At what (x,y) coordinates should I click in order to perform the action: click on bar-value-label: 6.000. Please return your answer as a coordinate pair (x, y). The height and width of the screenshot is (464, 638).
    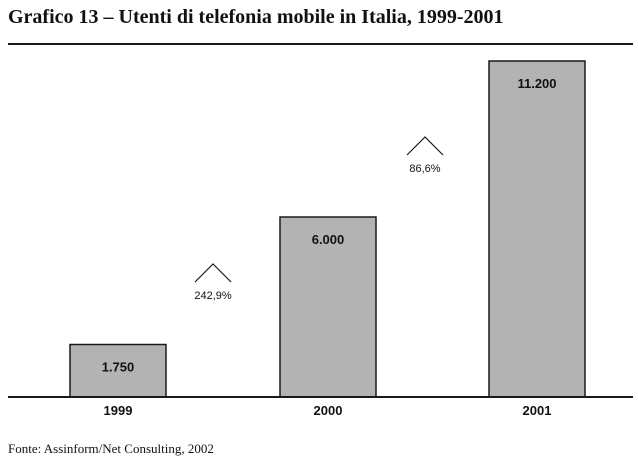
    Looking at the image, I should click on (328, 239).